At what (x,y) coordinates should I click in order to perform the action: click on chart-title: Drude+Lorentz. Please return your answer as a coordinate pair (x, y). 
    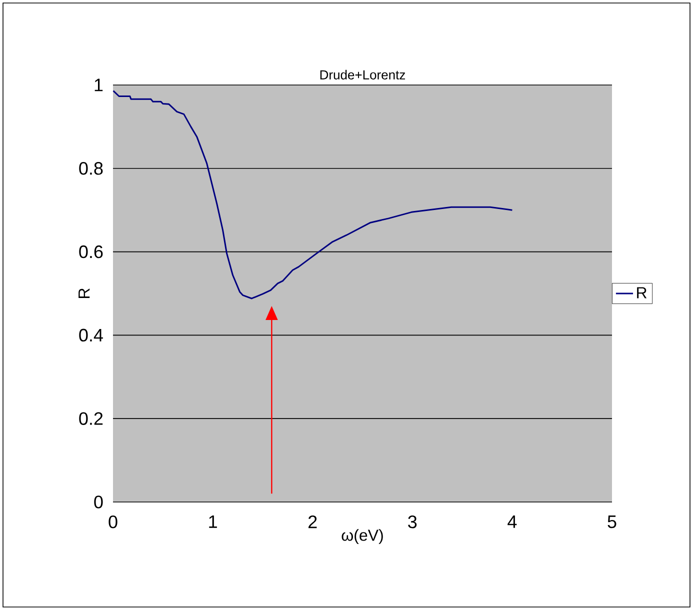
    Looking at the image, I should click on (363, 75).